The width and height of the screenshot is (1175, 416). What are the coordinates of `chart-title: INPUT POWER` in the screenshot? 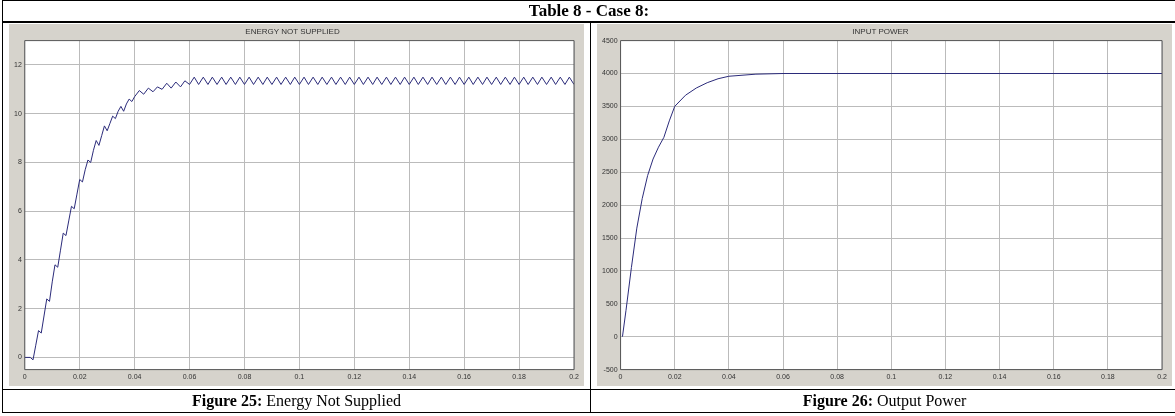 It's located at (880, 31).